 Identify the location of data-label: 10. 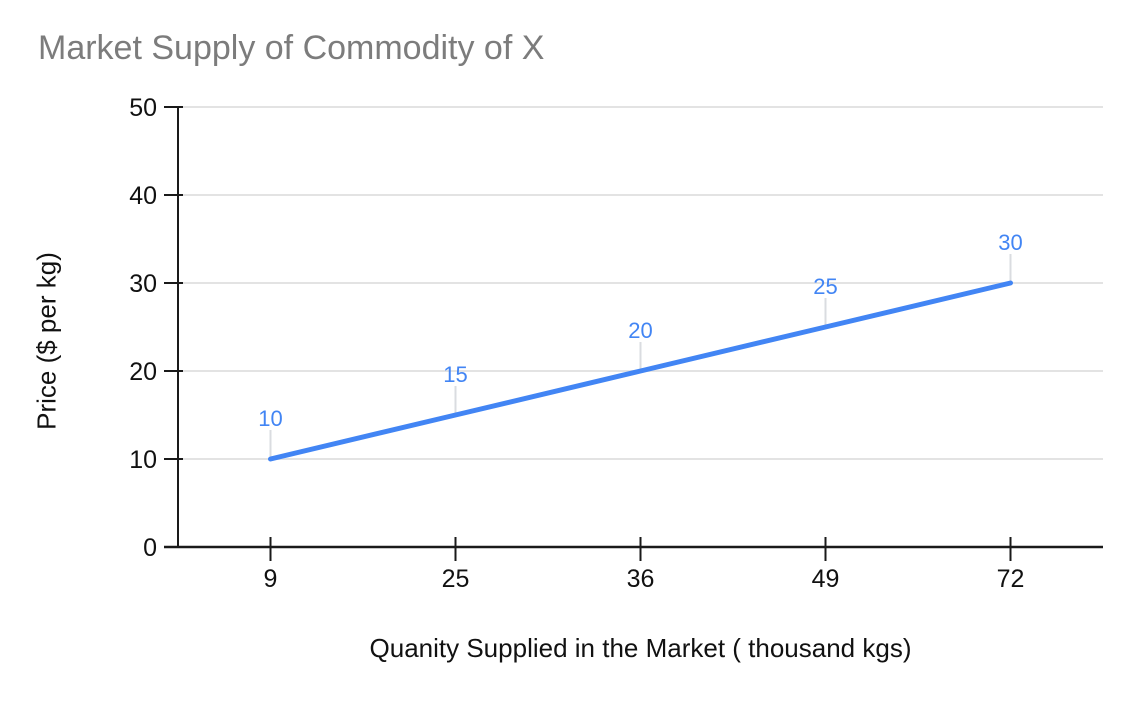
(270, 418).